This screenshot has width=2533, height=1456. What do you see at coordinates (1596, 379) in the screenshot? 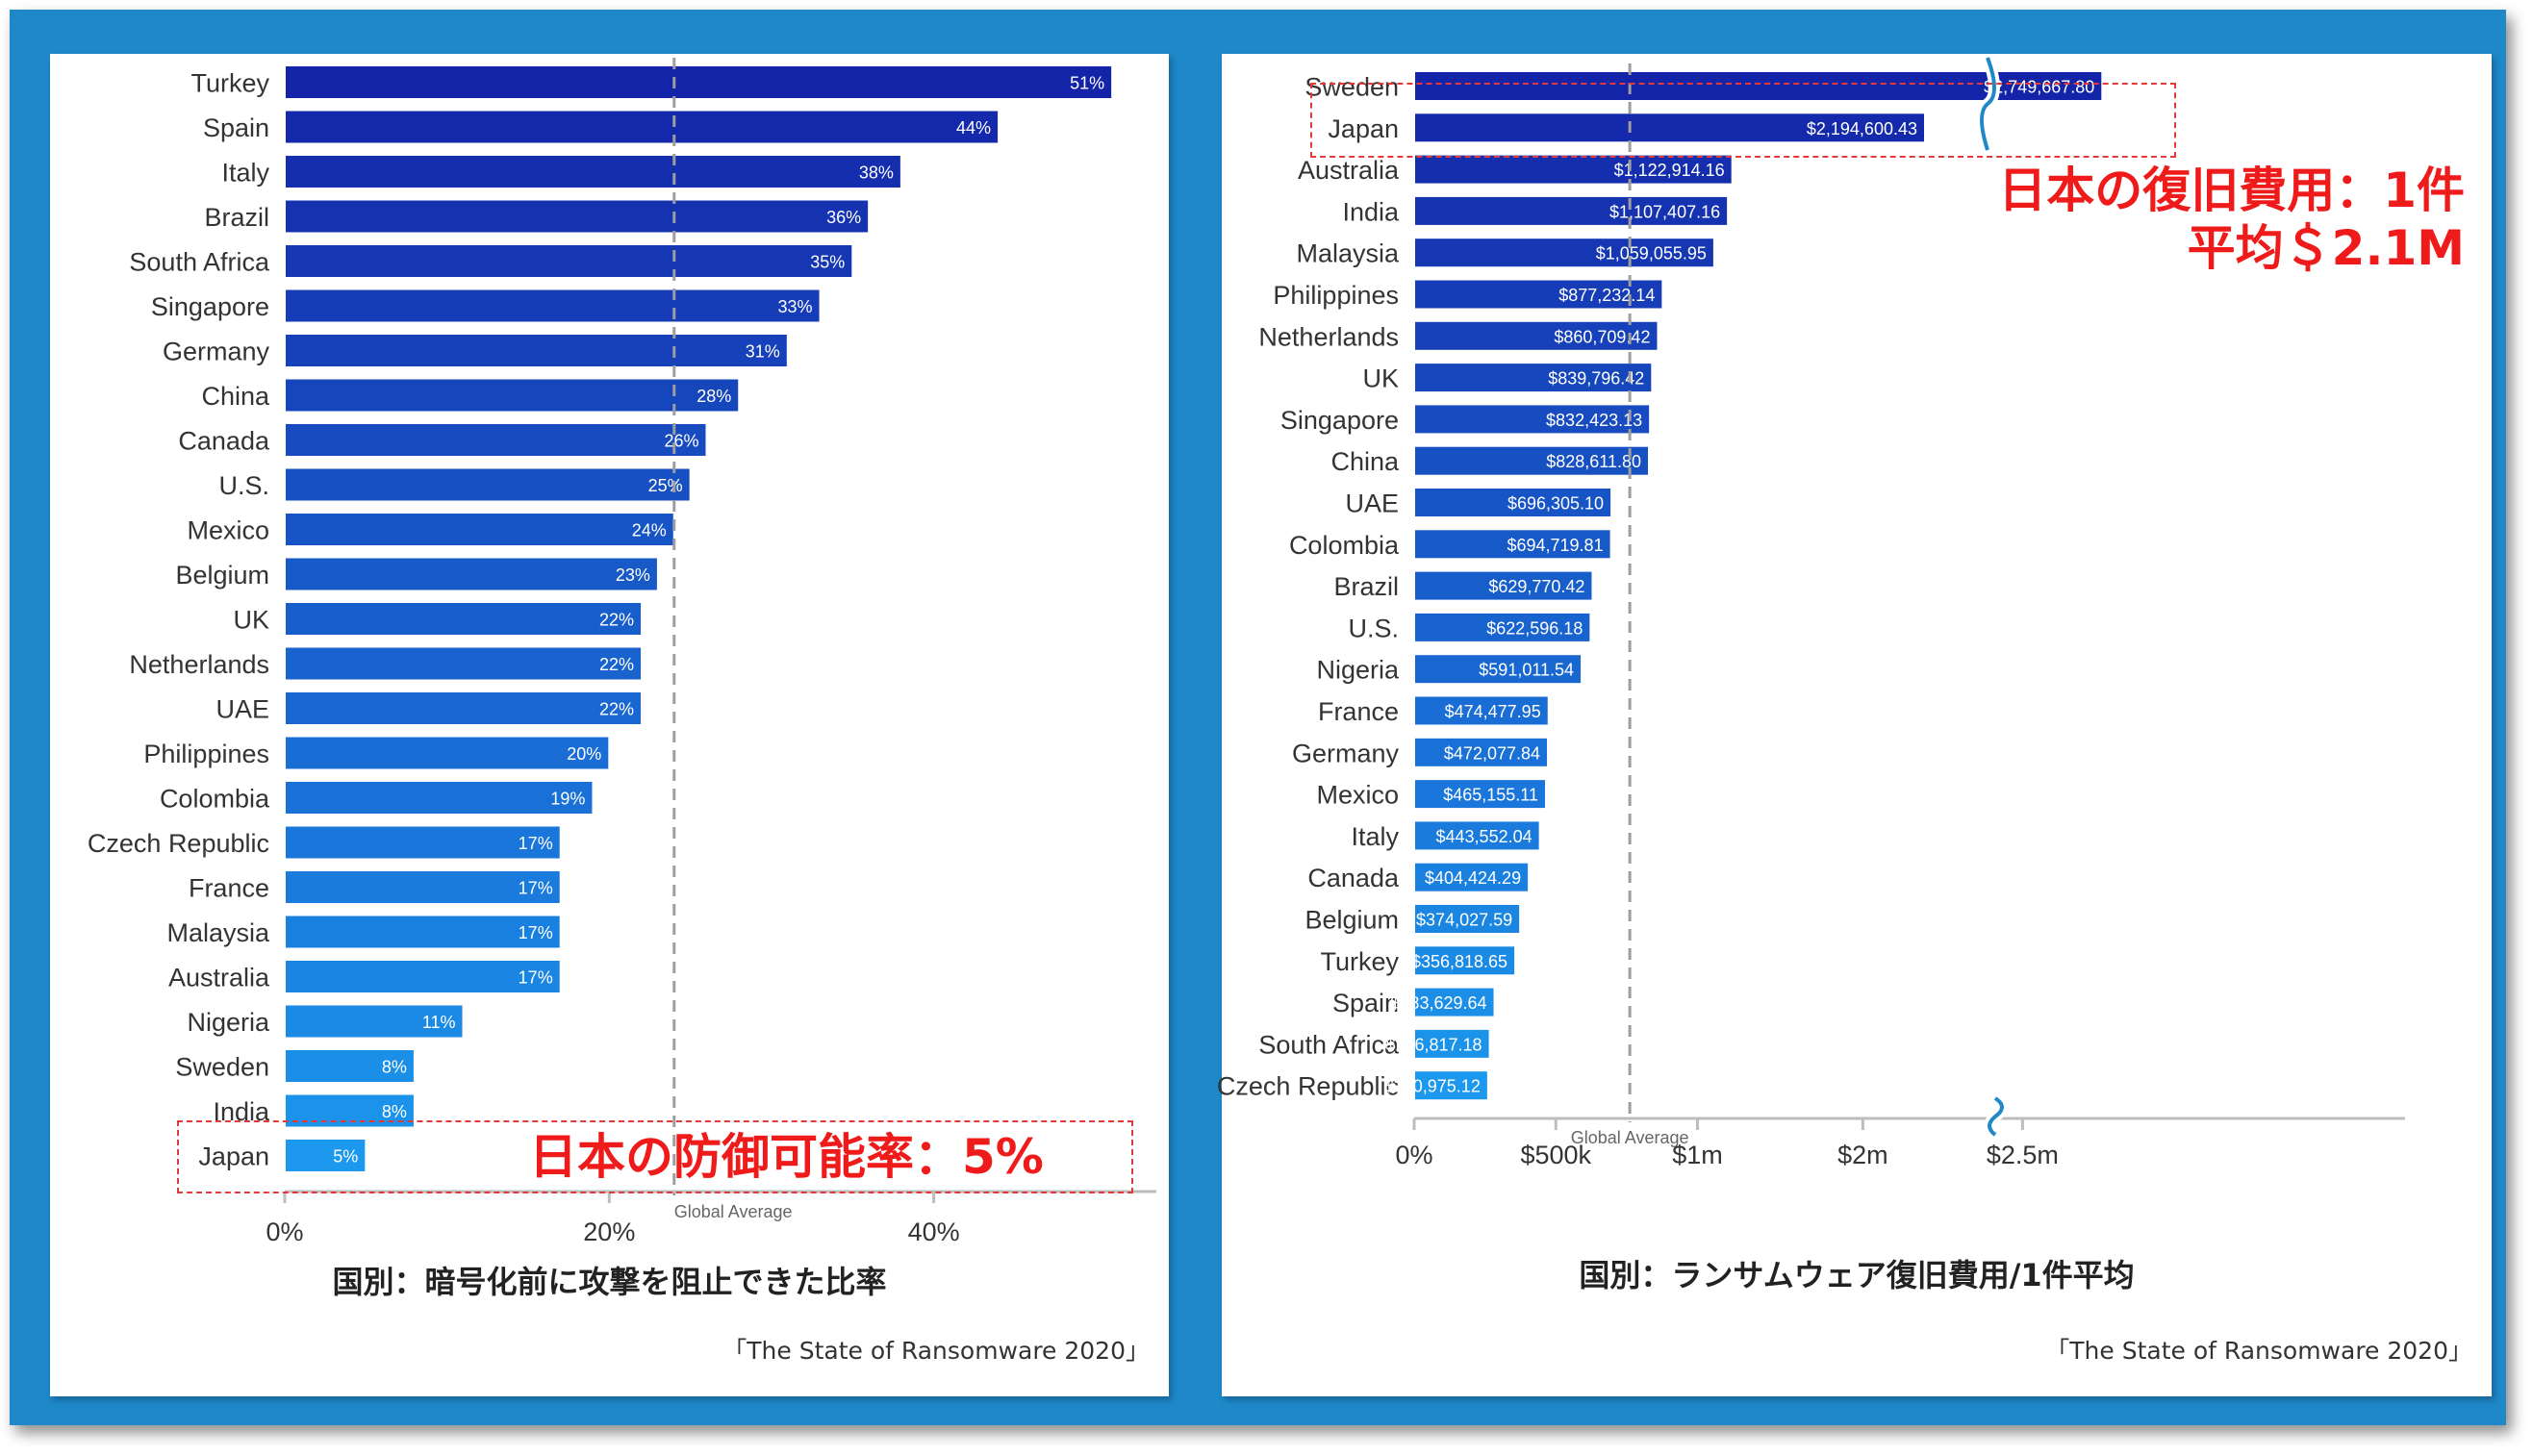
I see `value-label: $839,796.42` at bounding box center [1596, 379].